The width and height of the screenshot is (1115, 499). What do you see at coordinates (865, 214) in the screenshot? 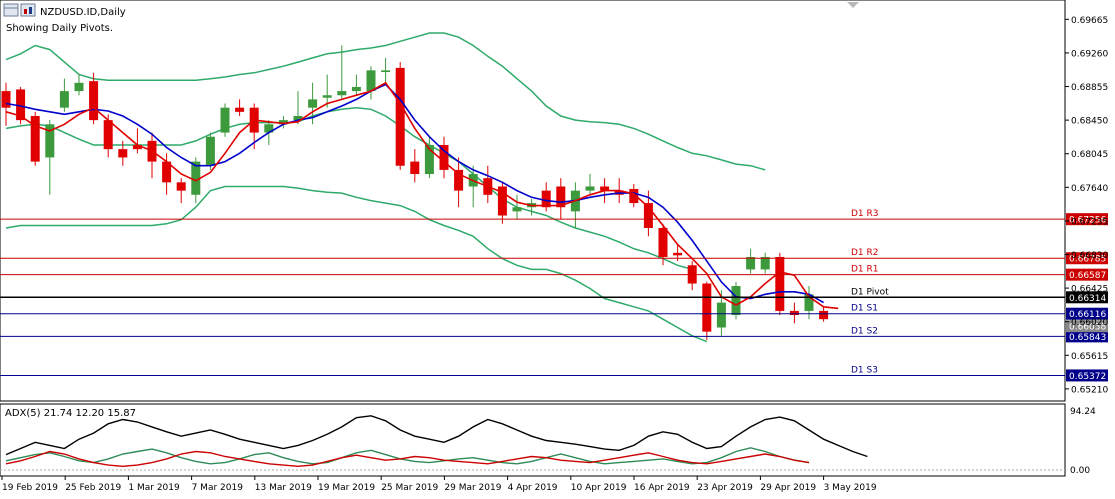
I see `pivot-line-label: D1 R3` at bounding box center [865, 214].